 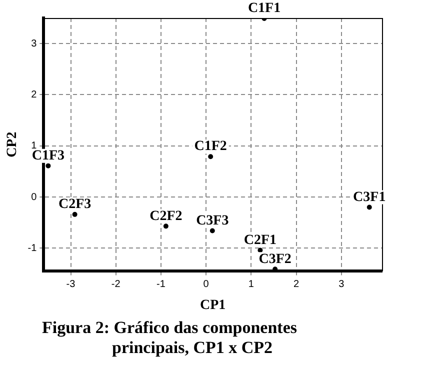 What do you see at coordinates (210, 146) in the screenshot?
I see `data-label: C1F2` at bounding box center [210, 146].